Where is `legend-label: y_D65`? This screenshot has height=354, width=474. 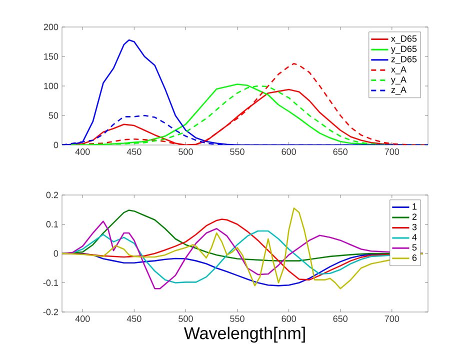
legend-label: y_D65 is located at coordinates (403, 50).